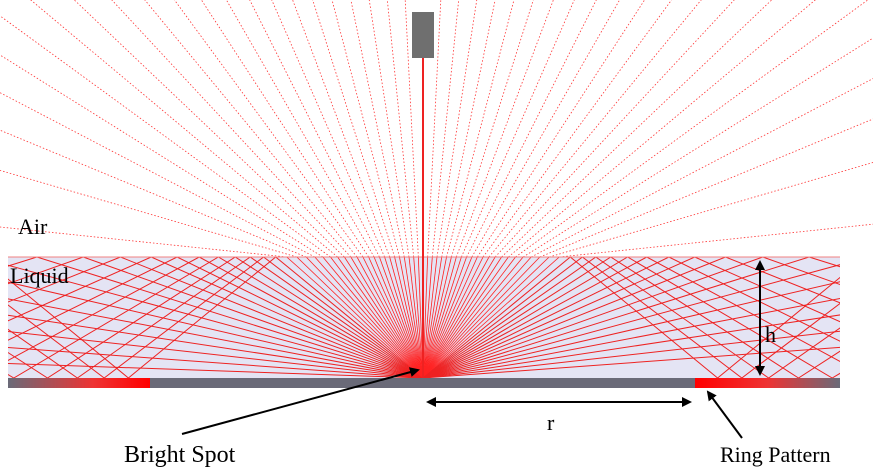 The image size is (873, 468). I want to click on air-label: Air, so click(33, 226).